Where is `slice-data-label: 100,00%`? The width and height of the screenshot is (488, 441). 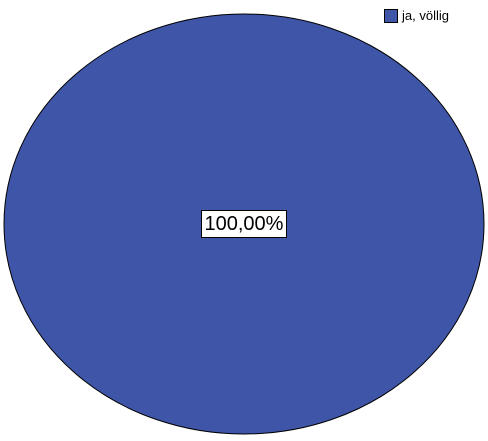
slice-data-label: 100,00% is located at coordinates (244, 224).